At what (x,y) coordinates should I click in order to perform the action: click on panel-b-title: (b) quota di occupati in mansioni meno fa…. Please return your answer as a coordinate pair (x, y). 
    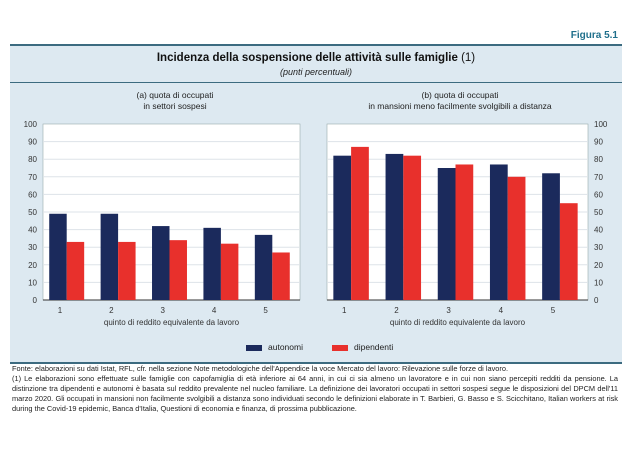
    Looking at the image, I should click on (460, 101).